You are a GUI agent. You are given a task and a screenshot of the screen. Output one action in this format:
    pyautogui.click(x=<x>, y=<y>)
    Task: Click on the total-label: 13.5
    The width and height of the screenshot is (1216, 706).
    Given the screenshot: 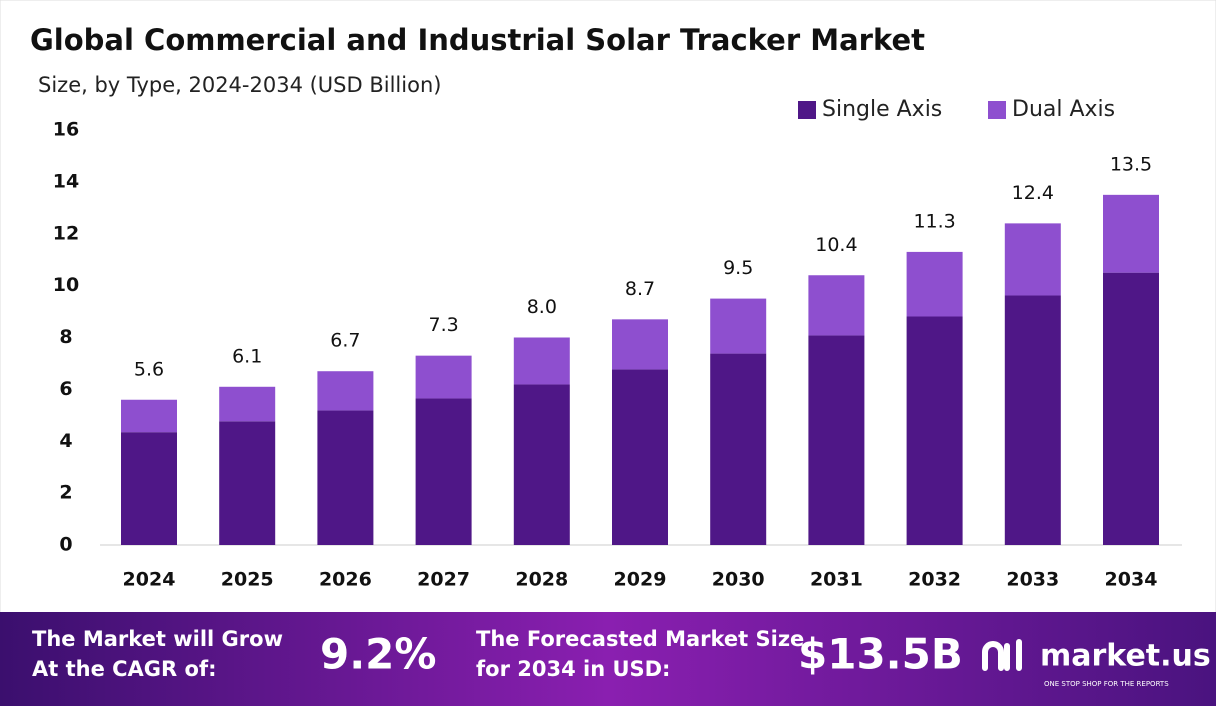 What is the action you would take?
    pyautogui.click(x=1131, y=164)
    